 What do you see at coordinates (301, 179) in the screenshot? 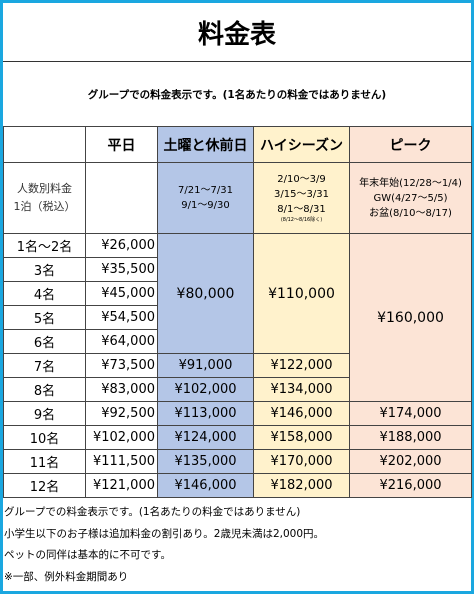
I see `high-season-period-1: 2/10〜3/9` at bounding box center [301, 179].